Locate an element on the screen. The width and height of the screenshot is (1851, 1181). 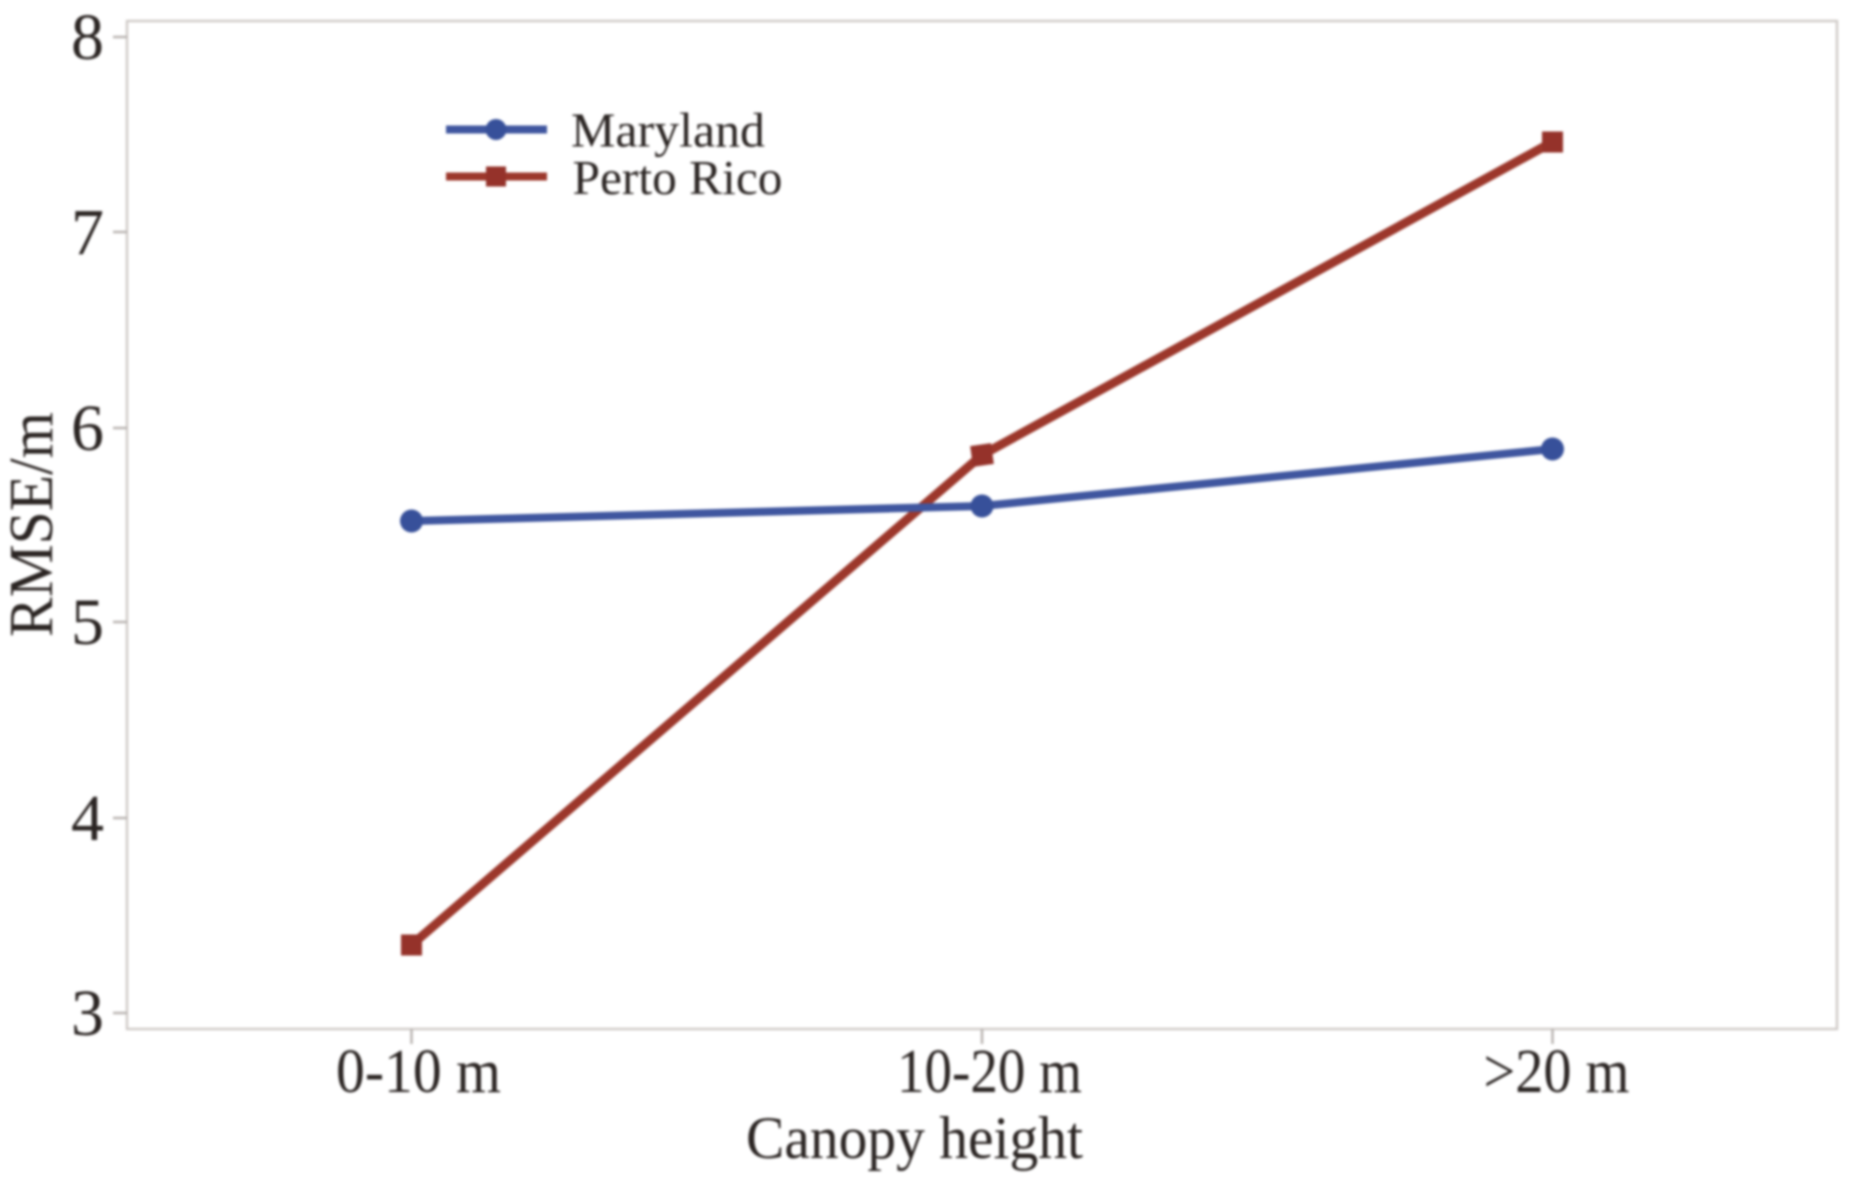
svg-text: Perto Rico is located at coordinates (678, 177).